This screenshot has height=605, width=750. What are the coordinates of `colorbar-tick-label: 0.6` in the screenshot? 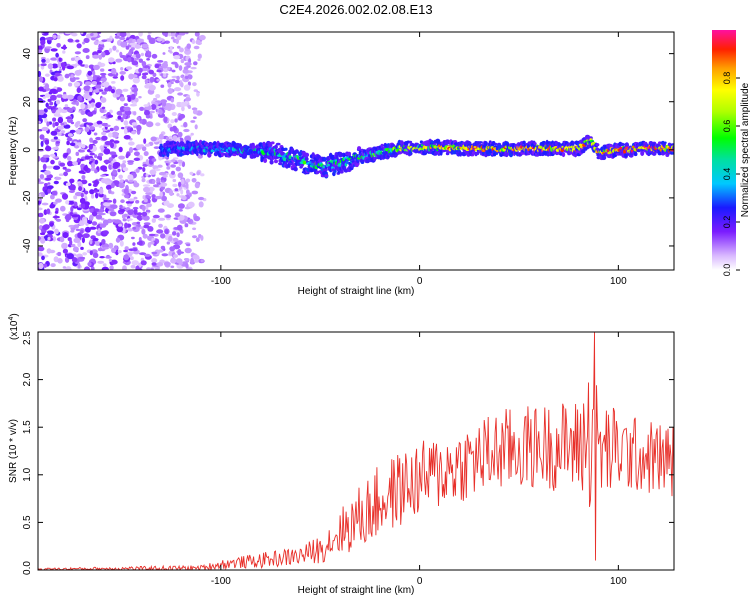 It's located at (727, 126).